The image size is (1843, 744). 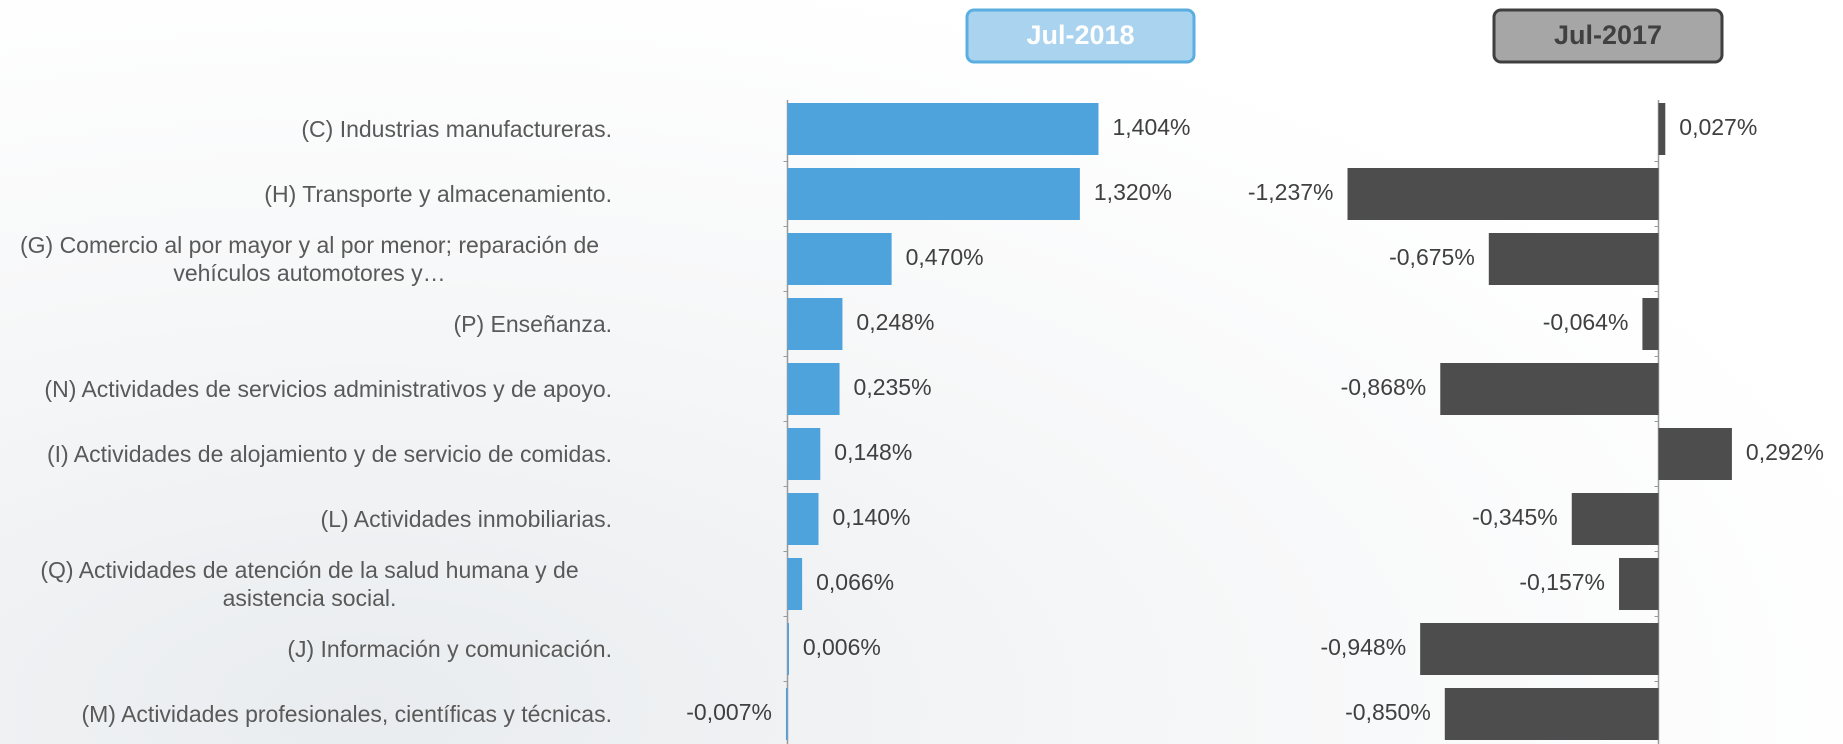 I want to click on value-label: 0,248%, so click(x=895, y=322).